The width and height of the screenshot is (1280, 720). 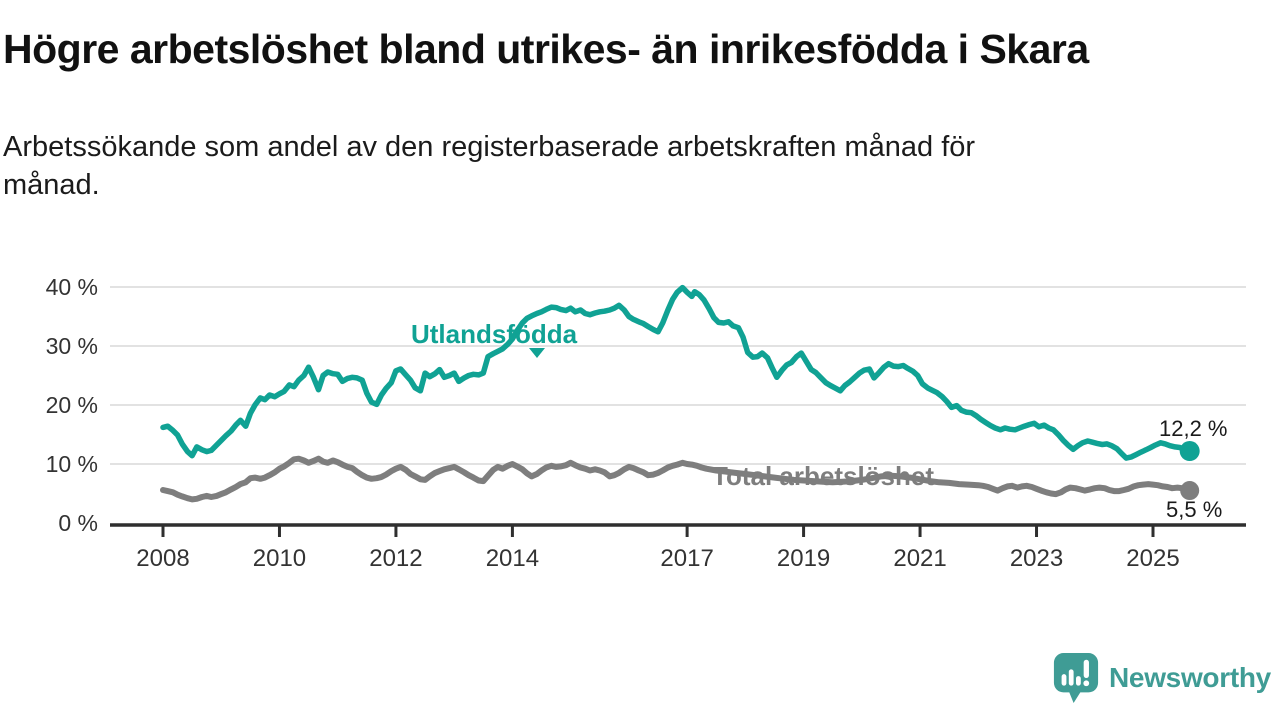 What do you see at coordinates (686, 558) in the screenshot?
I see `x-tick-label-2017: 2017` at bounding box center [686, 558].